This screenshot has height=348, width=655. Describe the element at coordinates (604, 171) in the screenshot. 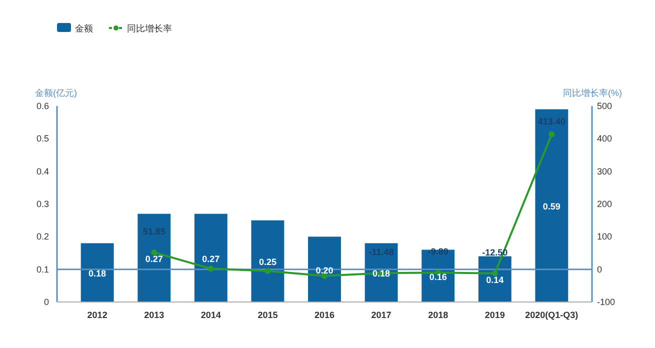

I see `y2-tick-label: 300` at that location.